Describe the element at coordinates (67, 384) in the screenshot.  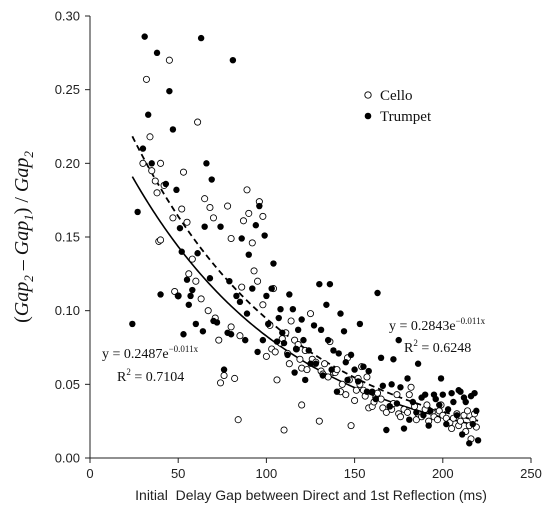
I see `y-tick-label: 0.05` at that location.